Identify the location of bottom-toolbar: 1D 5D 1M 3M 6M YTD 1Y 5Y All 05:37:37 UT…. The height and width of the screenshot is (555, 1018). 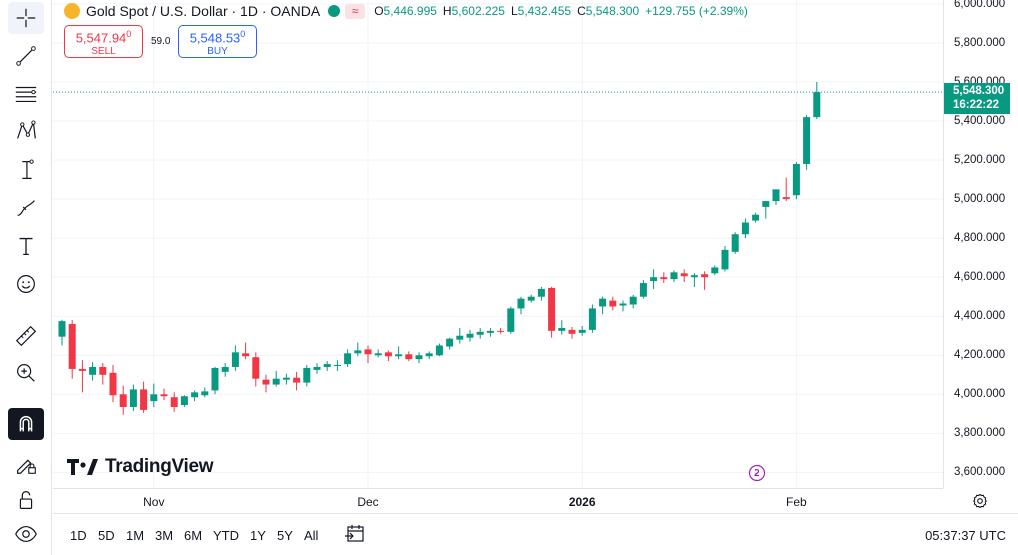
(535, 534).